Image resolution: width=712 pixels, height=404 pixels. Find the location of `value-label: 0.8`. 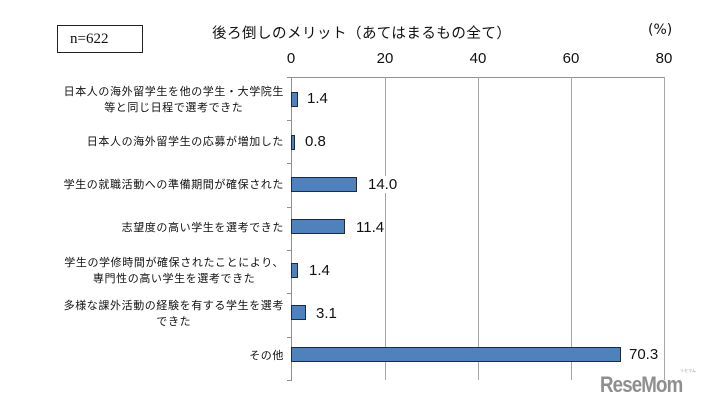

value-label: 0.8 is located at coordinates (315, 141).